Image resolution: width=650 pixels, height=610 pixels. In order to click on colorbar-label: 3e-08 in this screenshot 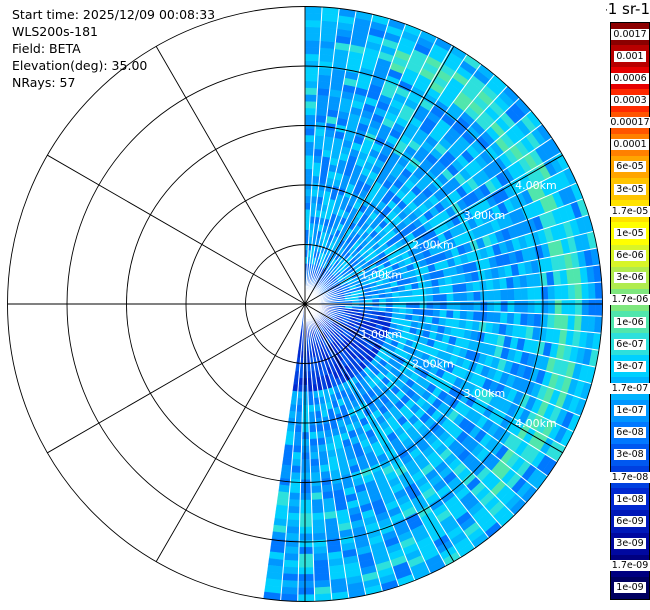, I will do `click(630, 455)`.